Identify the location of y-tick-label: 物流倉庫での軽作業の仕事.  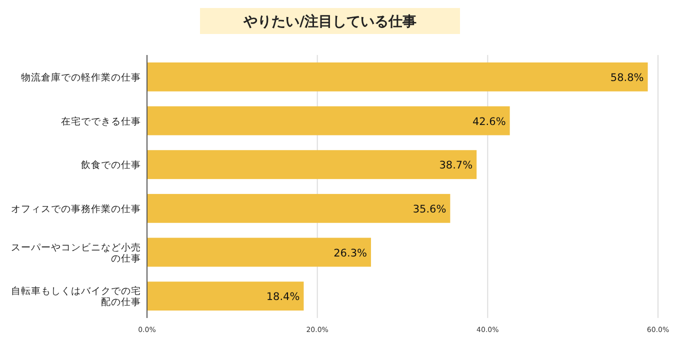
(81, 77).